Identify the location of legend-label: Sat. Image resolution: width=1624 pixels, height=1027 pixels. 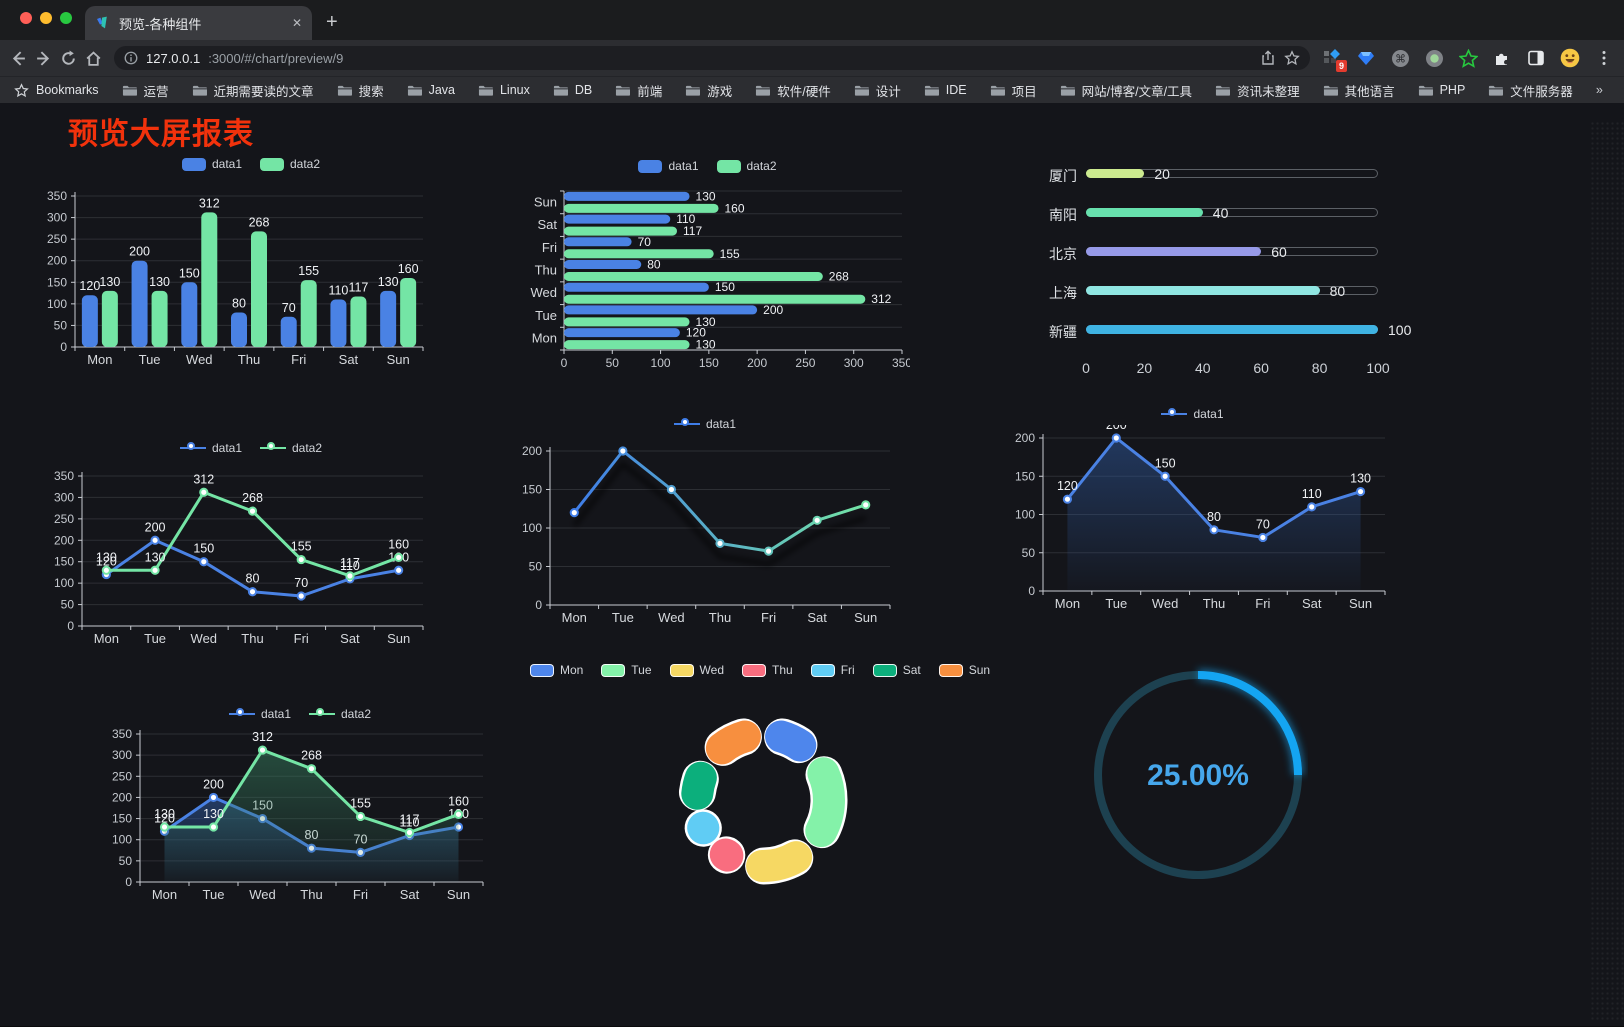
(911, 670).